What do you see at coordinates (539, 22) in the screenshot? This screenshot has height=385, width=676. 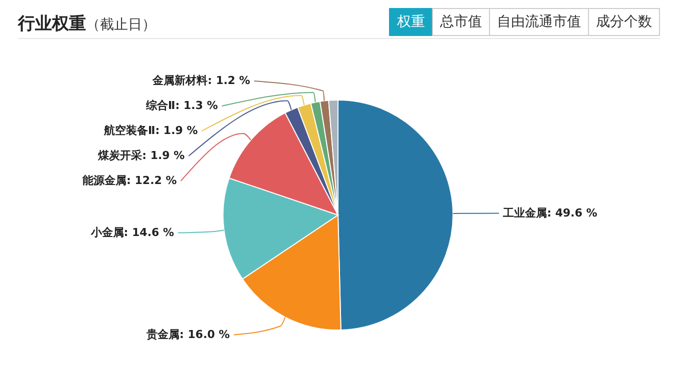 I see `tab-button: 自由流通市值` at bounding box center [539, 22].